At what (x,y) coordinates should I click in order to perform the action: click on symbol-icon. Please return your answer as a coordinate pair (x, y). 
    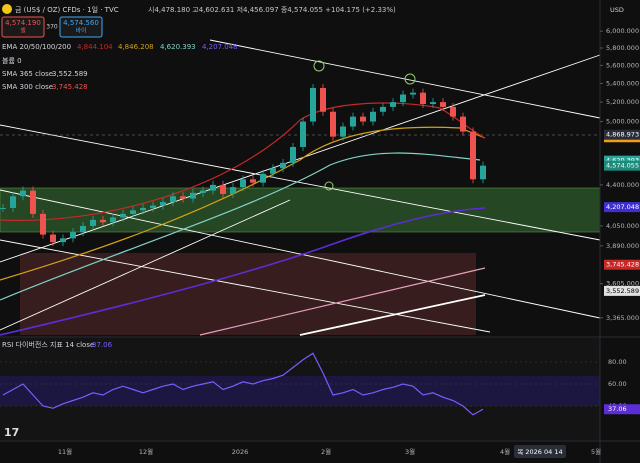
    Looking at the image, I should click on (7, 9).